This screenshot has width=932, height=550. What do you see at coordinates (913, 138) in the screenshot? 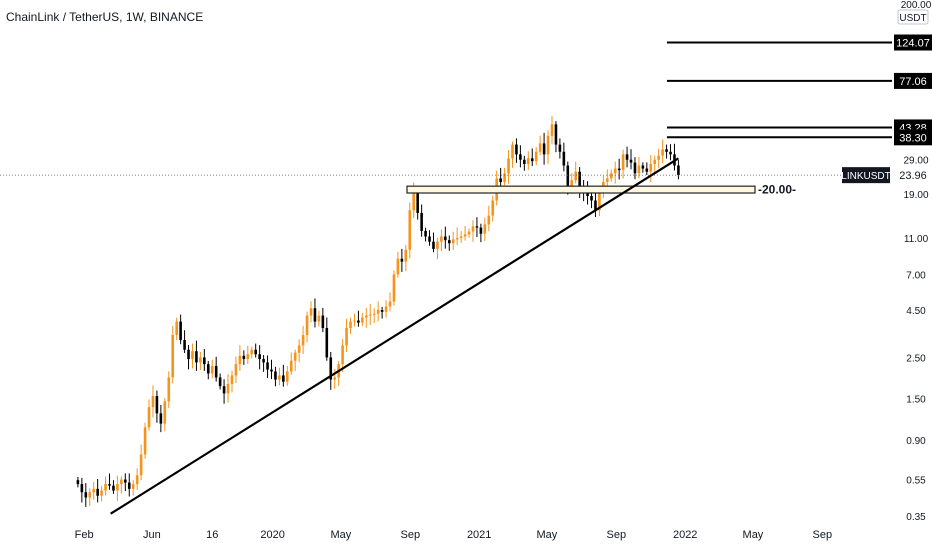
I see `level-label: 38.30` at bounding box center [913, 138].